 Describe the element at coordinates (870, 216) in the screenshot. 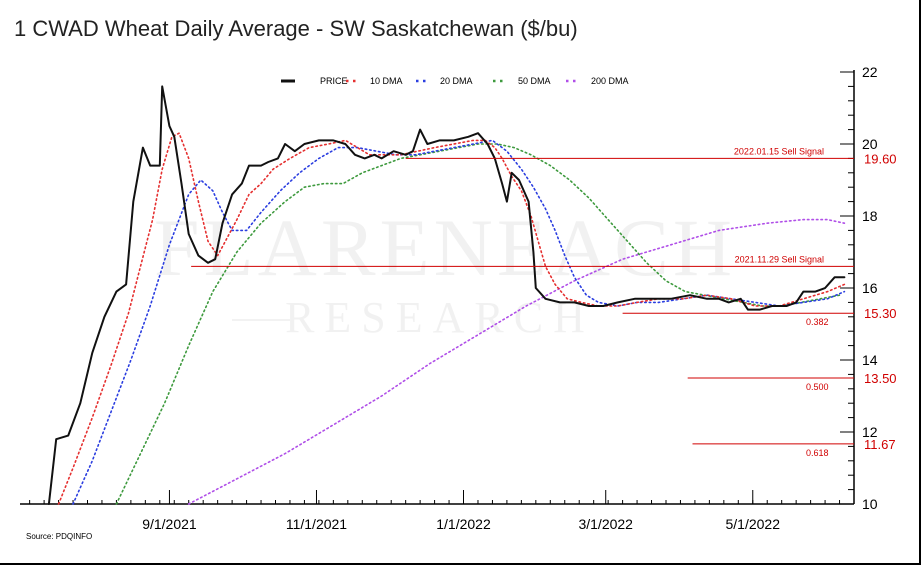

I see `y-tick-label: 18` at that location.